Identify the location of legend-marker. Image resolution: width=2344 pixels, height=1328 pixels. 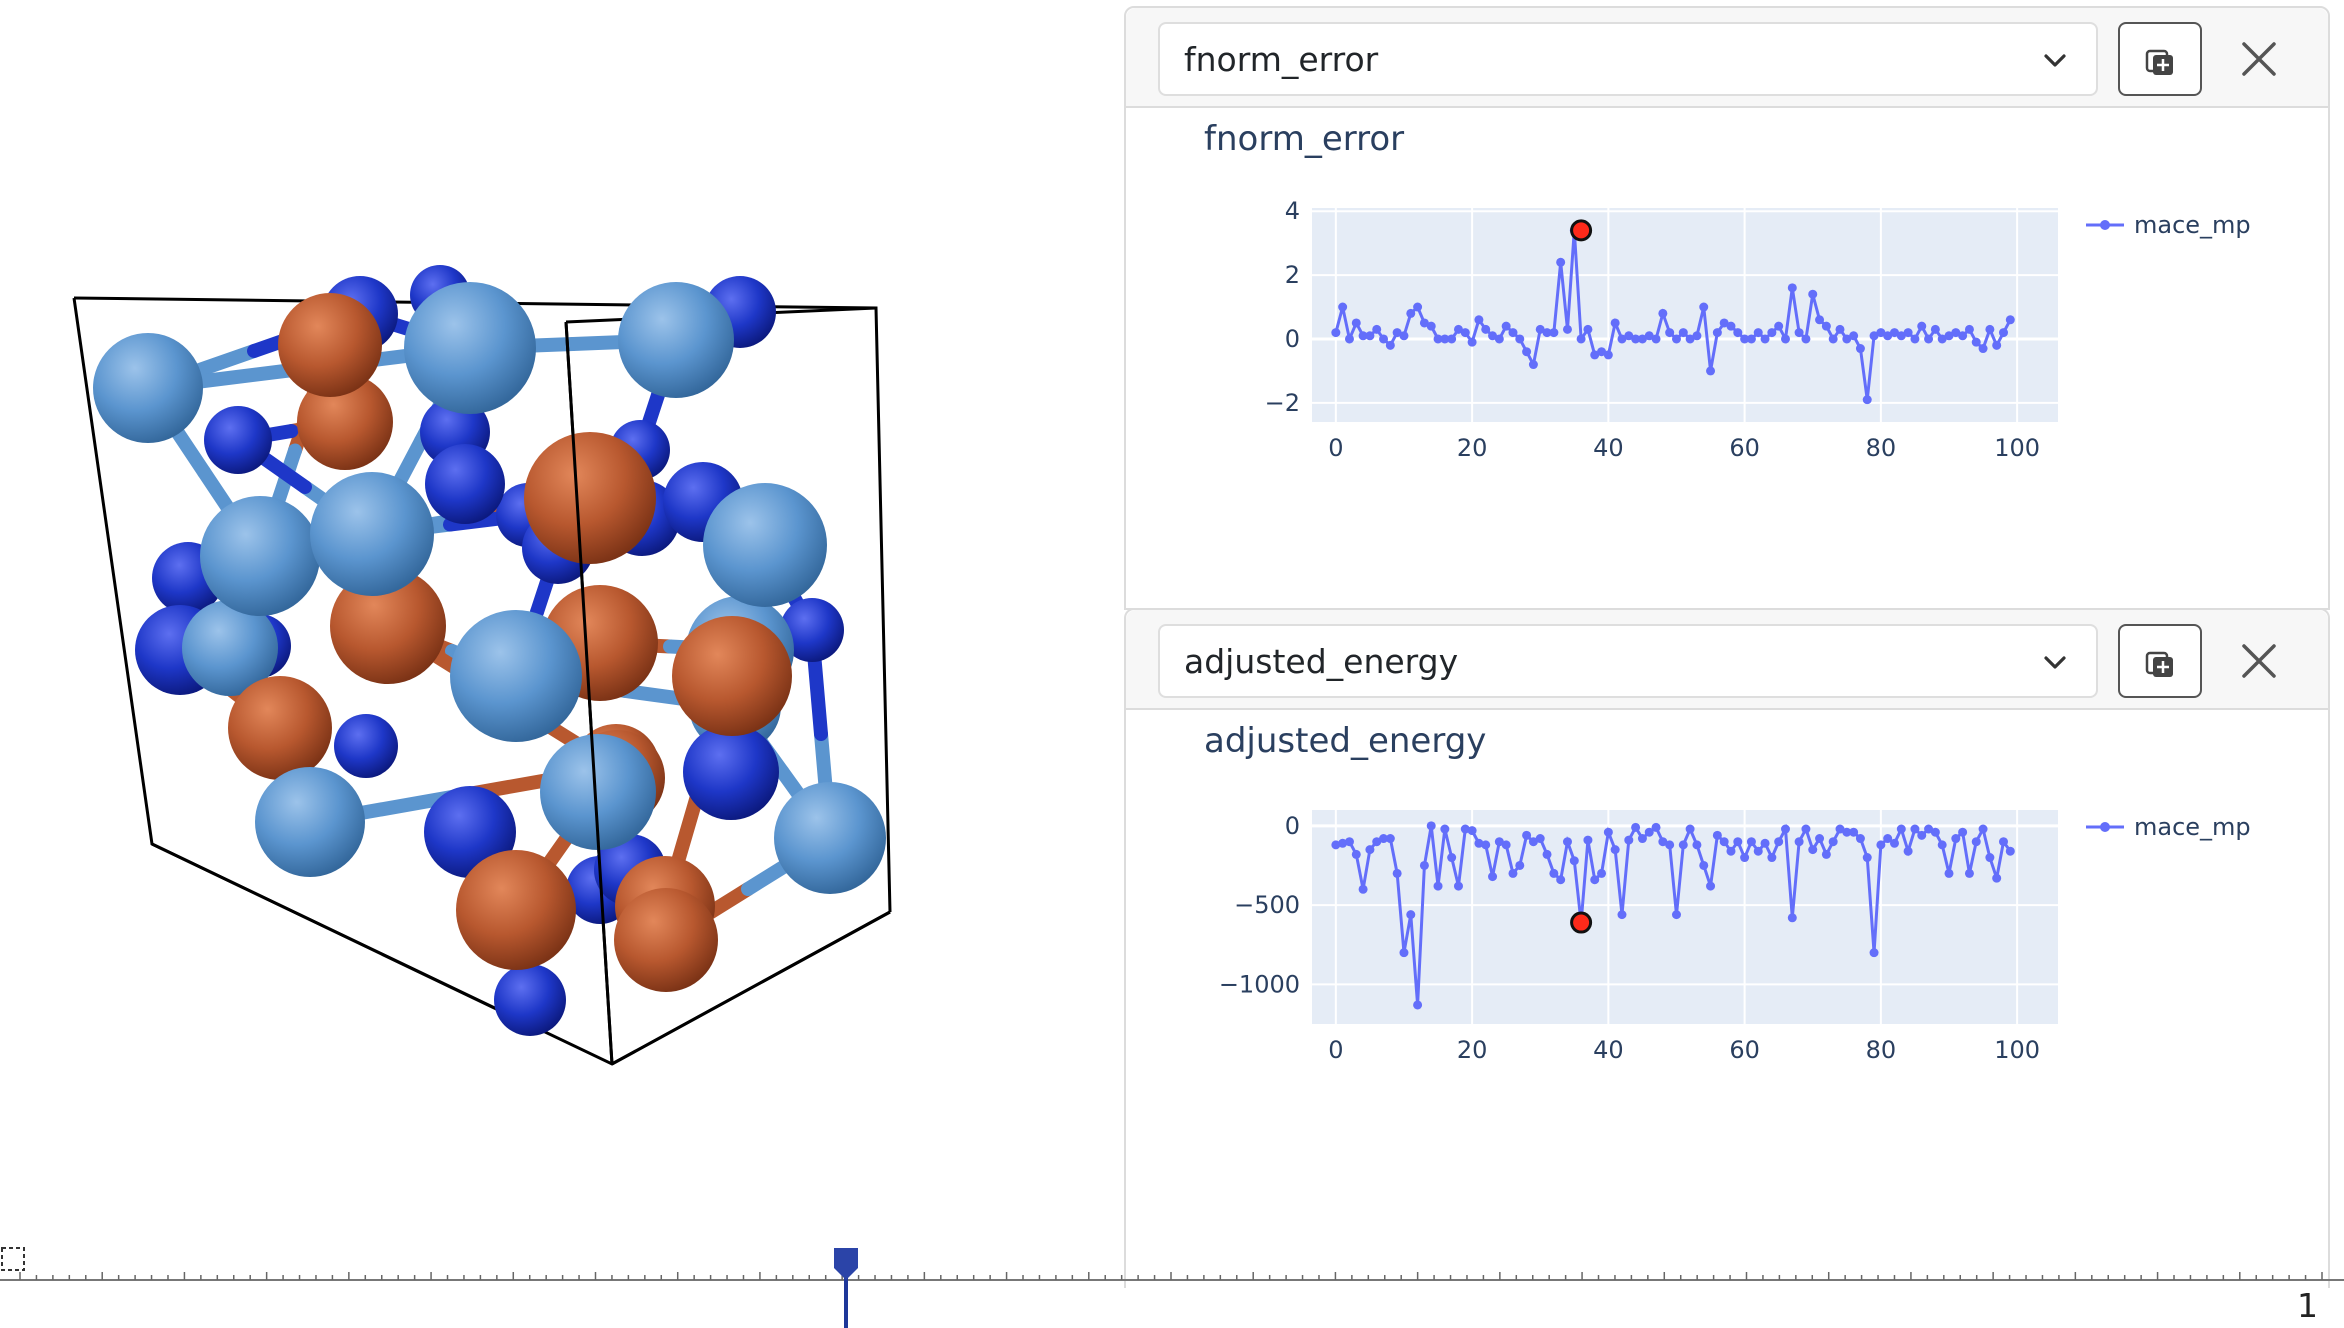
(2105, 827).